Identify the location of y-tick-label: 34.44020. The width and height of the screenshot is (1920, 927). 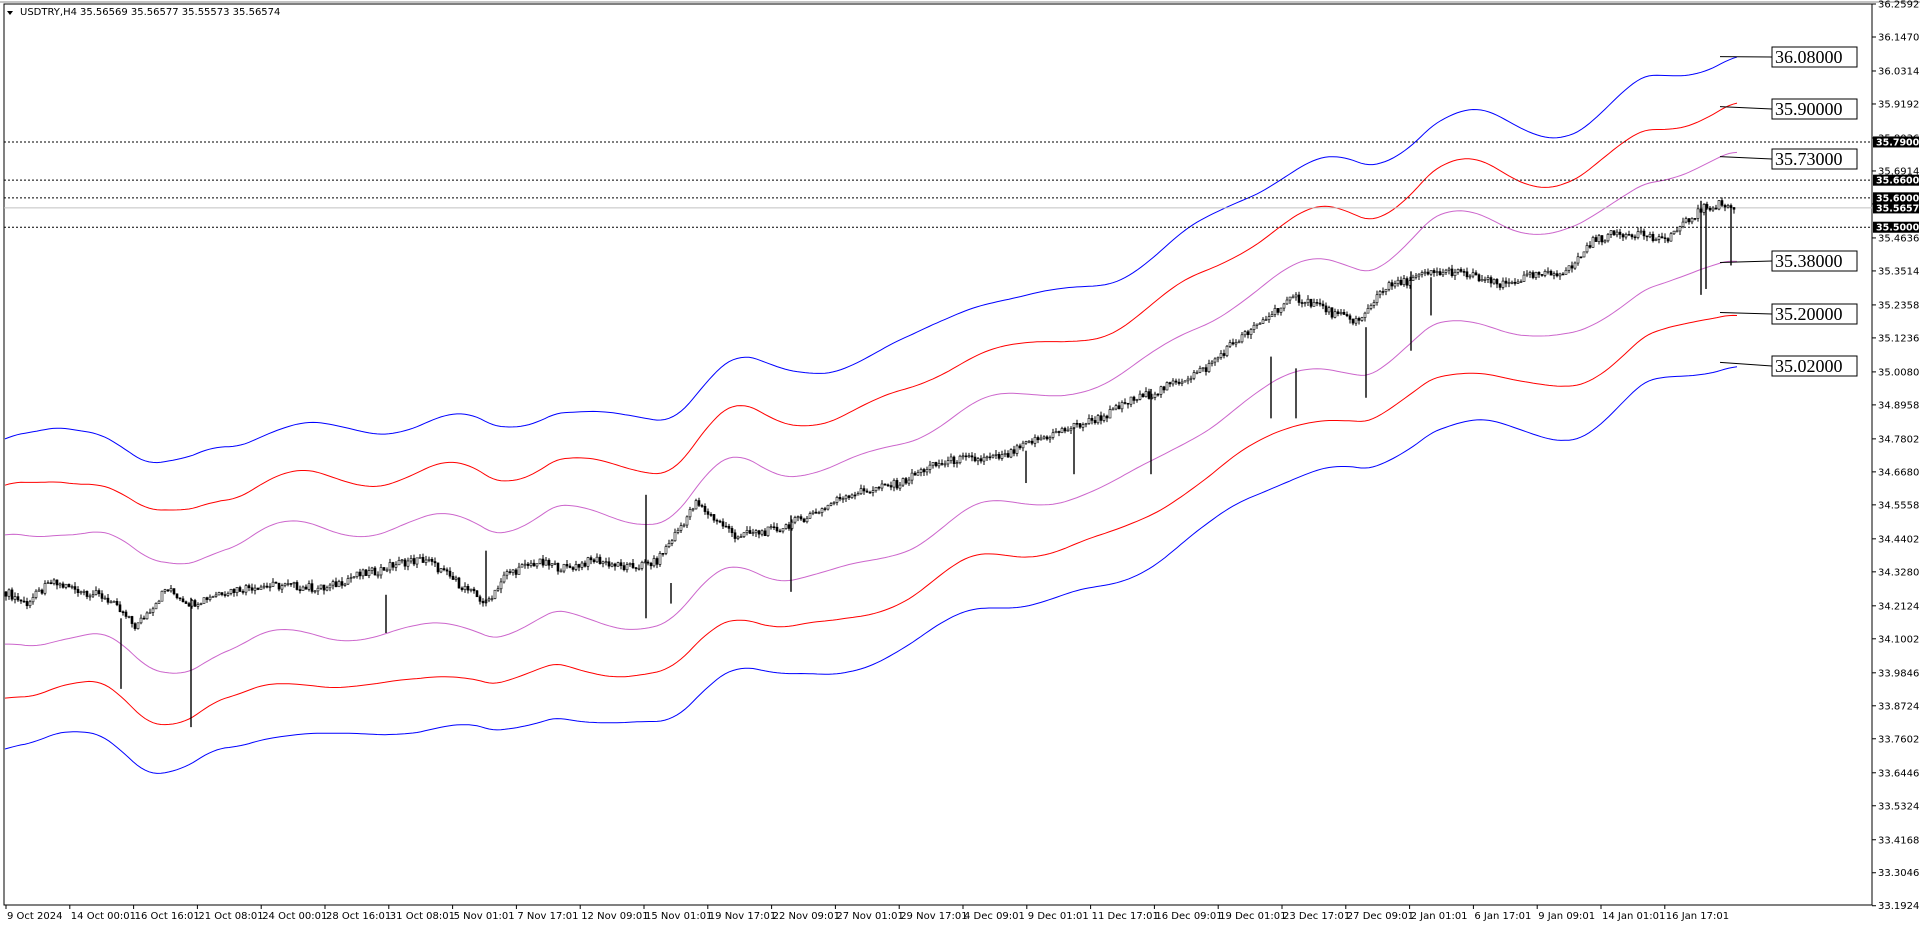
(1899, 539).